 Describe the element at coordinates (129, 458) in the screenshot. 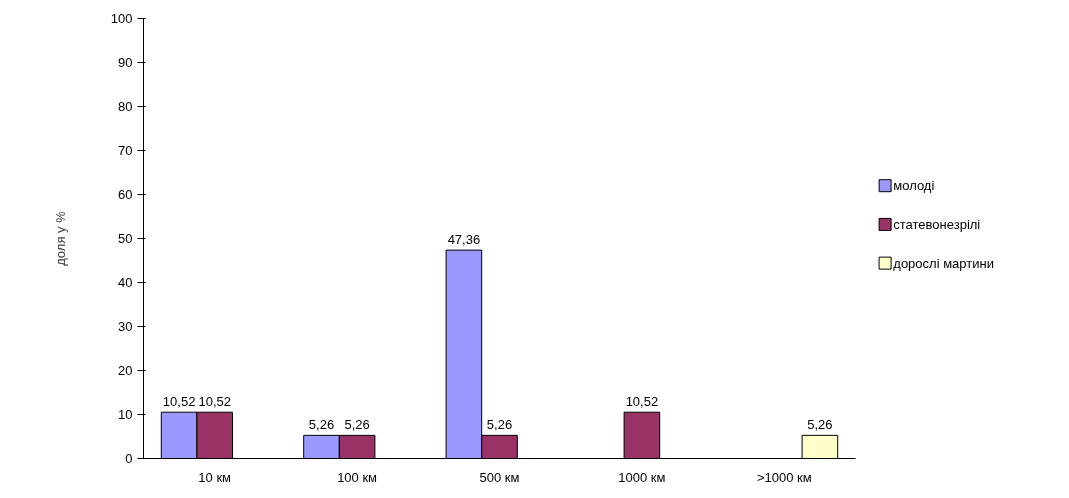

I see `y-tick-label: 0` at that location.